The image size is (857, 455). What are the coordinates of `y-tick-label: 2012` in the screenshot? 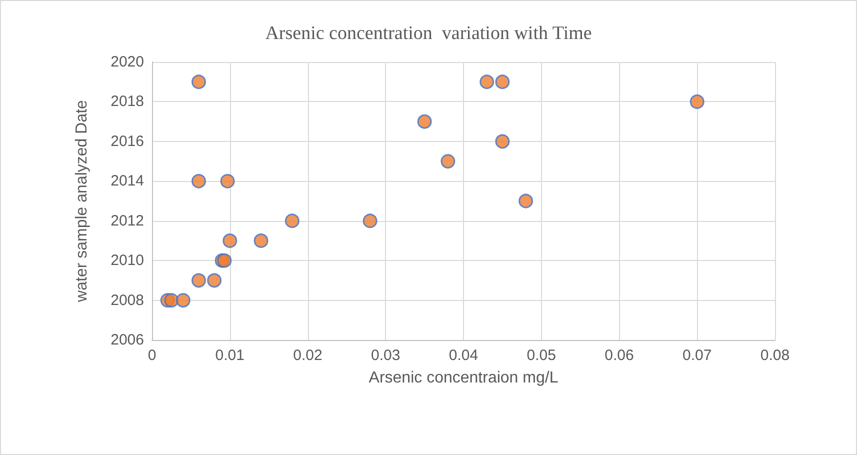 It's located at (127, 221).